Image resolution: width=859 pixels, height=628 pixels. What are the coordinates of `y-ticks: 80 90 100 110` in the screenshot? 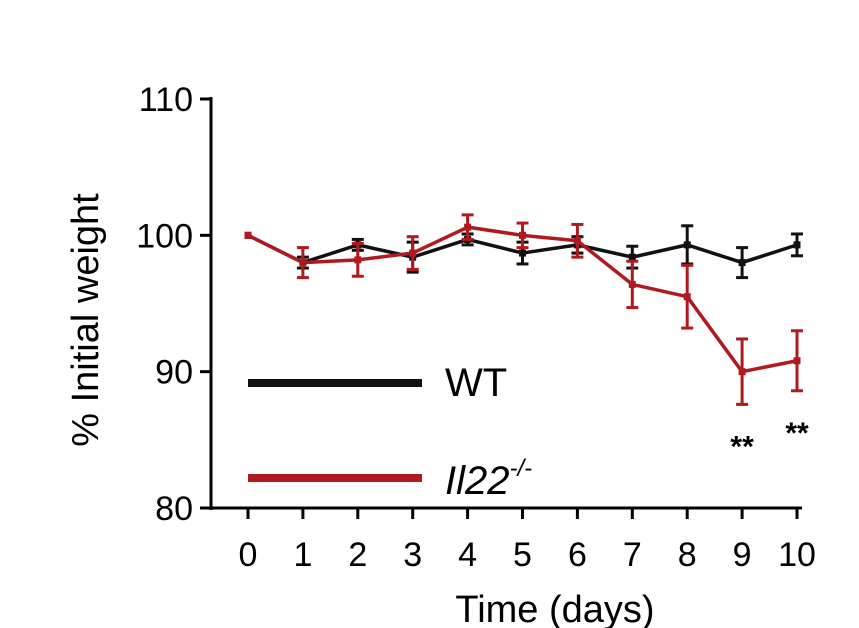 It's located at (173, 304).